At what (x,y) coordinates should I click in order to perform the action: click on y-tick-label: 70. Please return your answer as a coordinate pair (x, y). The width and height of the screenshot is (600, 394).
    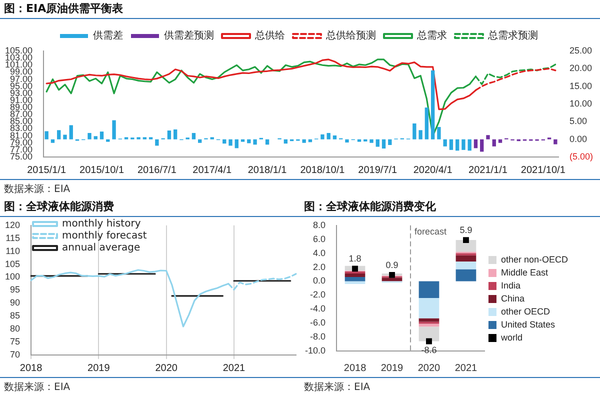
    Looking at the image, I should click on (15, 354).